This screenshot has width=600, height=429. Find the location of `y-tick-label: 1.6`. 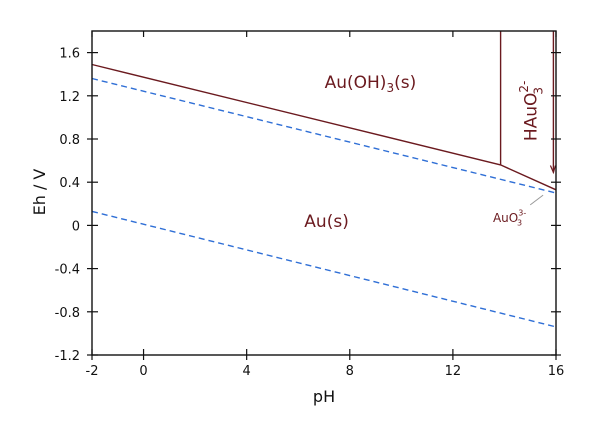

y-tick-label: 1.6 is located at coordinates (69, 54).